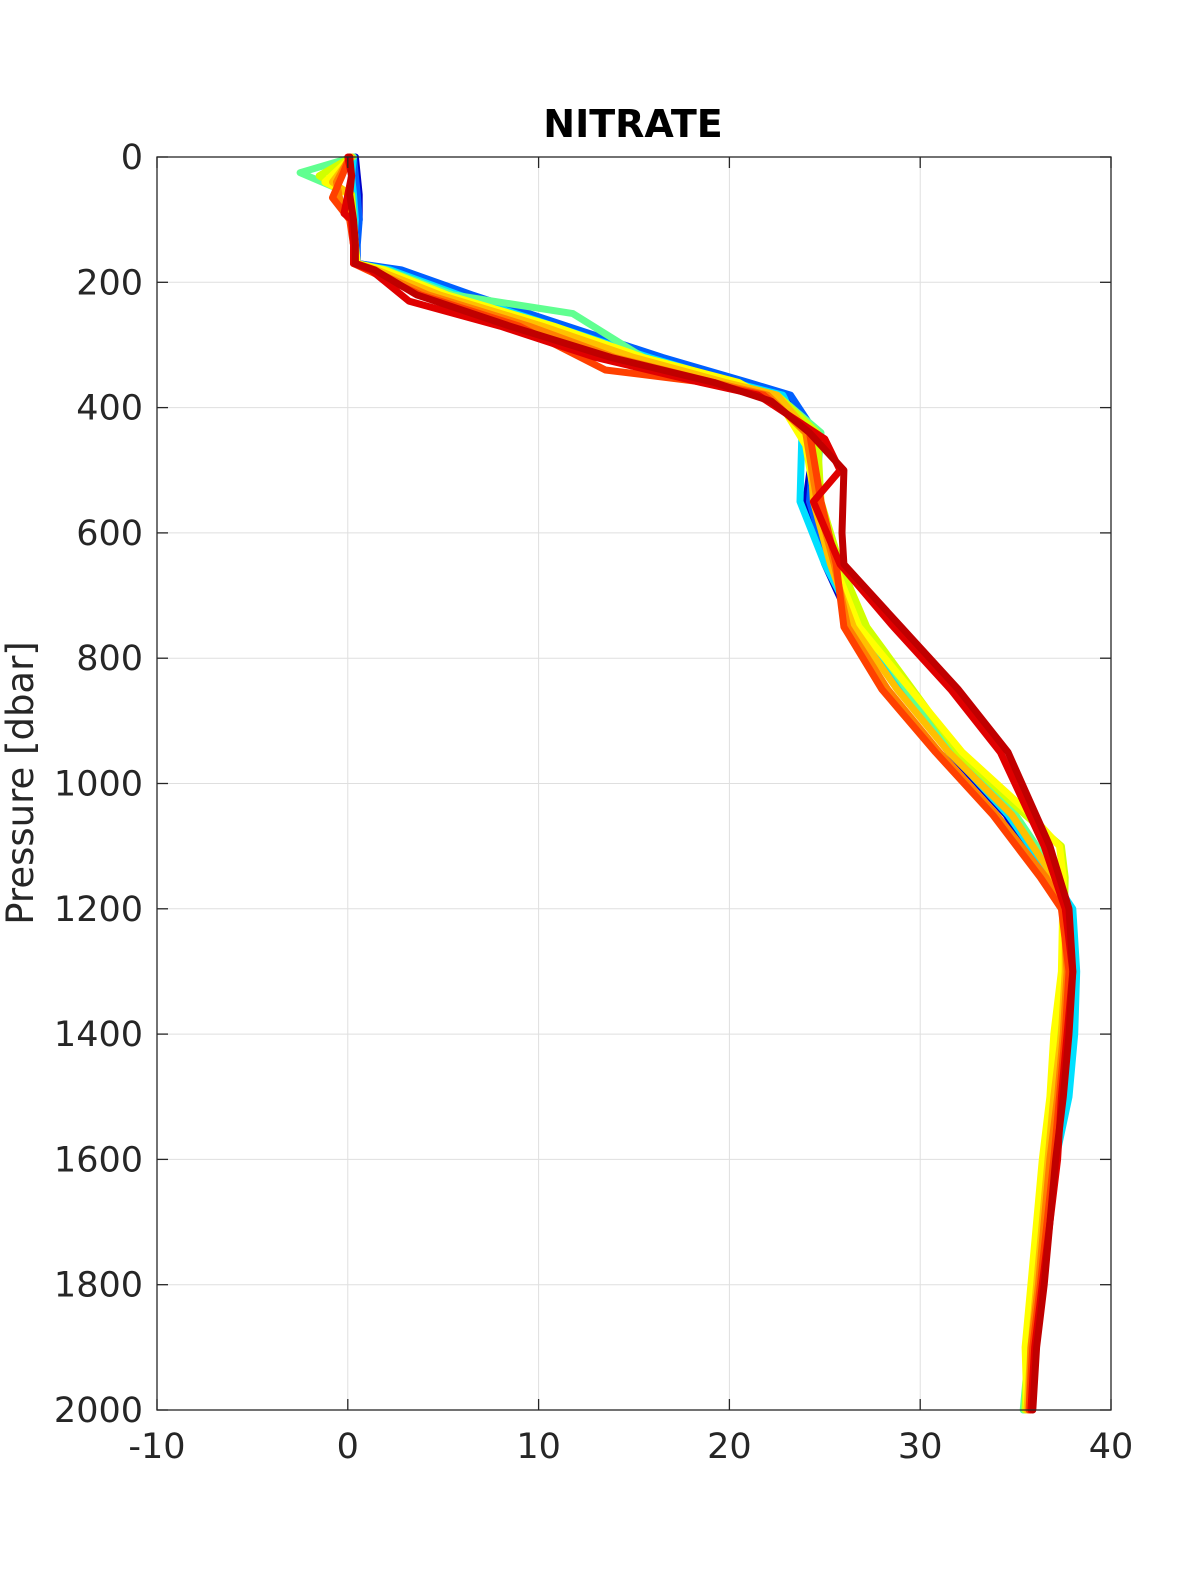 Image resolution: width=1200 pixels, height=1575 pixels. What do you see at coordinates (98, 1160) in the screenshot?
I see `y-tick-label: 1600` at bounding box center [98, 1160].